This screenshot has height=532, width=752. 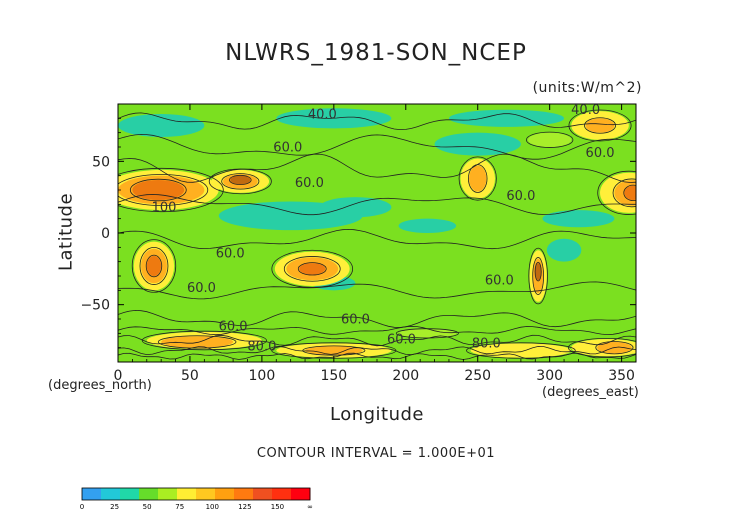 What do you see at coordinates (212, 507) in the screenshot?
I see `colorbar-label: 100` at bounding box center [212, 507].